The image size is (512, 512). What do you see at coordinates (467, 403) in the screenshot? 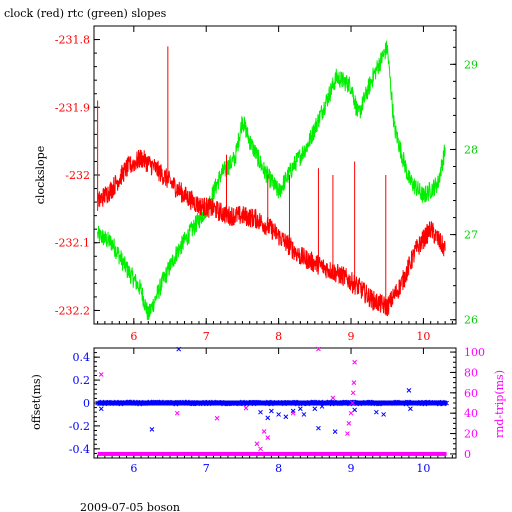
I see `roundtrip-axis-ticks: 0 20 40 60 80 100` at bounding box center [467, 403].